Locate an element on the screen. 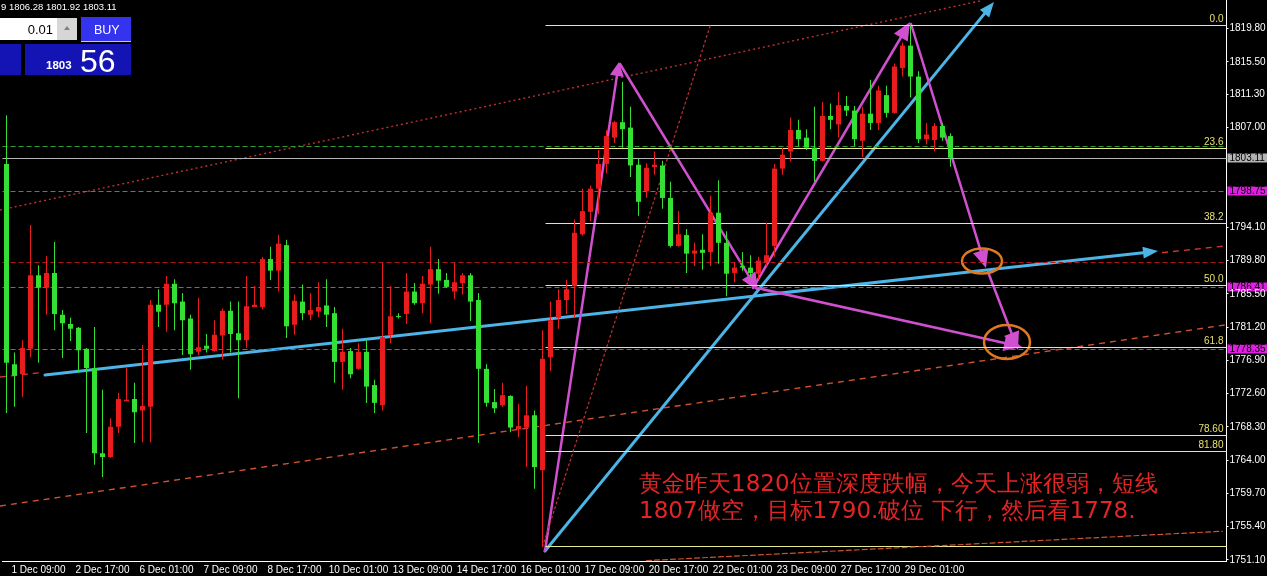 The height and width of the screenshot is (576, 1267). y-tick-label: 1781.20 is located at coordinates (1248, 326).